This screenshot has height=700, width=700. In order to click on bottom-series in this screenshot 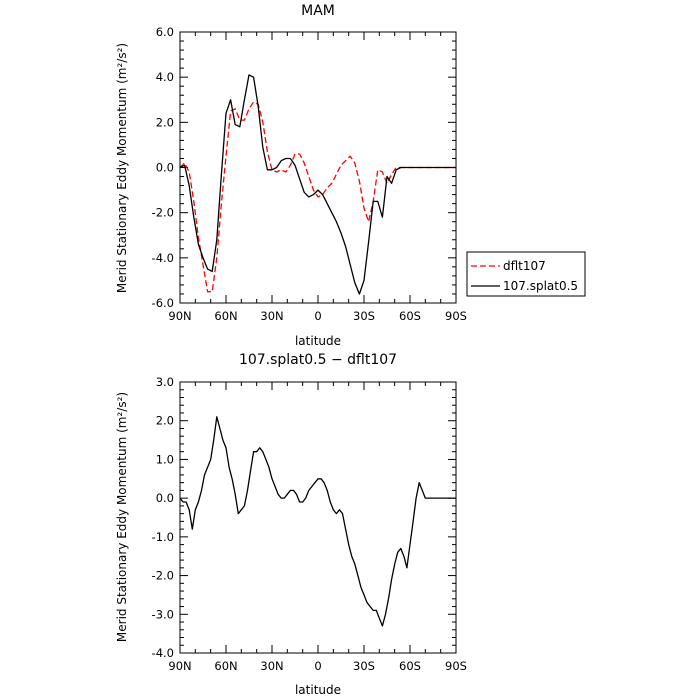, I will do `click(317, 521)`.